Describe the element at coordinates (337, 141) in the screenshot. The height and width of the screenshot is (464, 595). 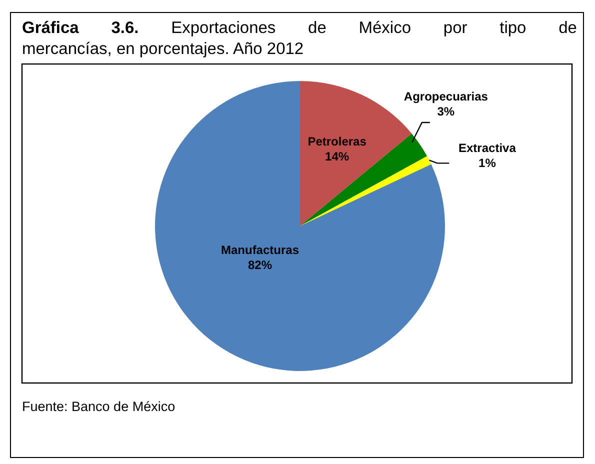
I see `slice-label: Petroleras` at that location.